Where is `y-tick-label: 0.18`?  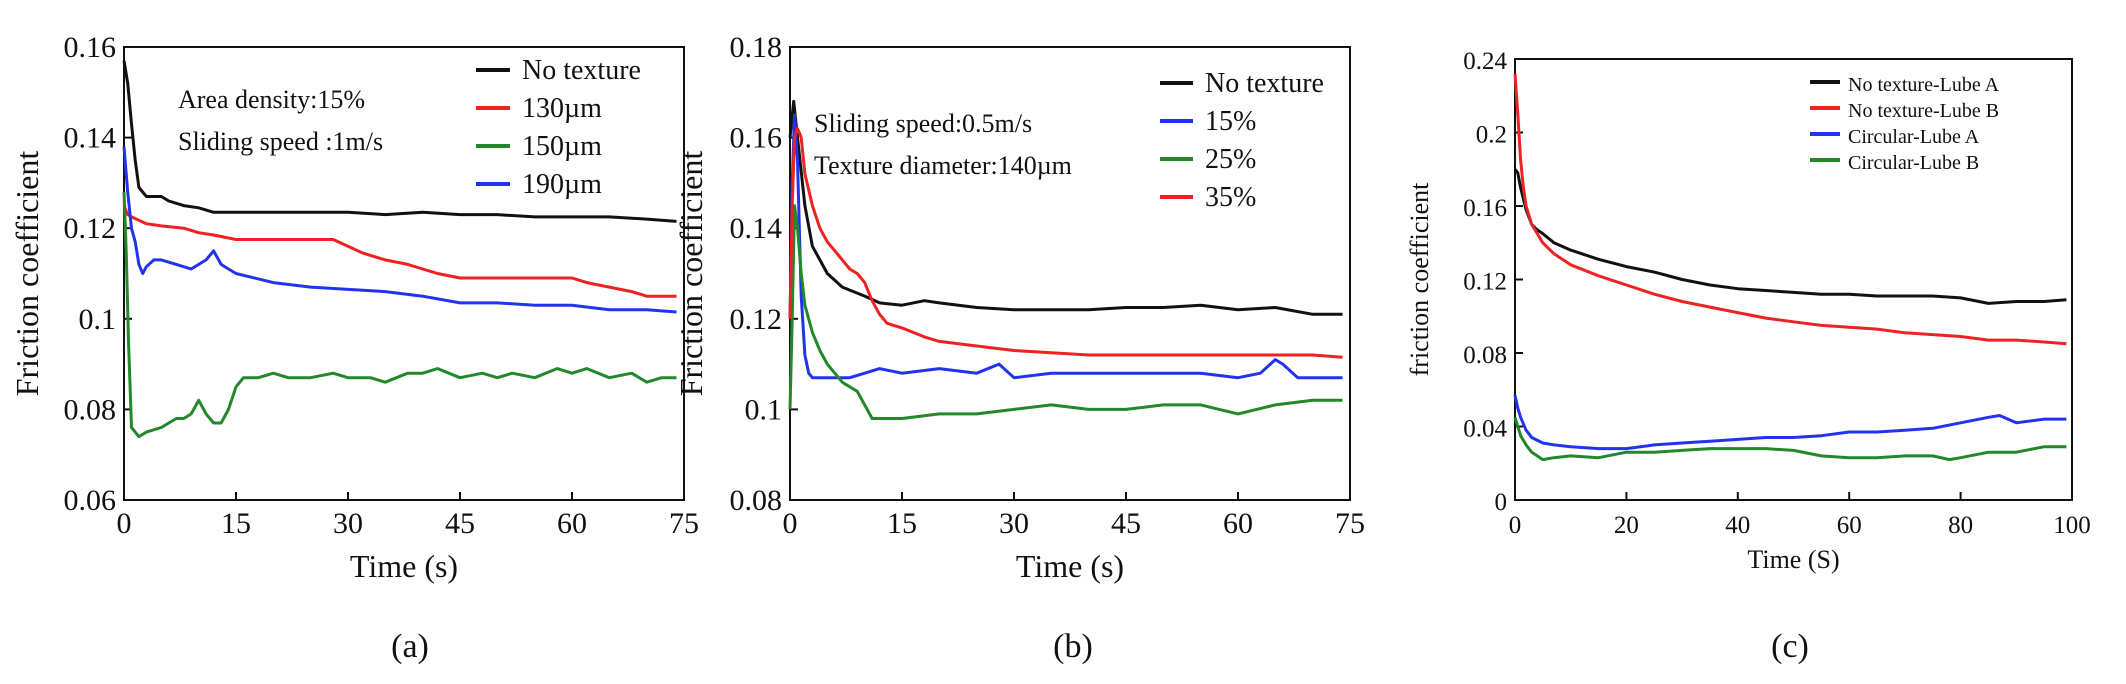 y-tick-label: 0.18 is located at coordinates (756, 47).